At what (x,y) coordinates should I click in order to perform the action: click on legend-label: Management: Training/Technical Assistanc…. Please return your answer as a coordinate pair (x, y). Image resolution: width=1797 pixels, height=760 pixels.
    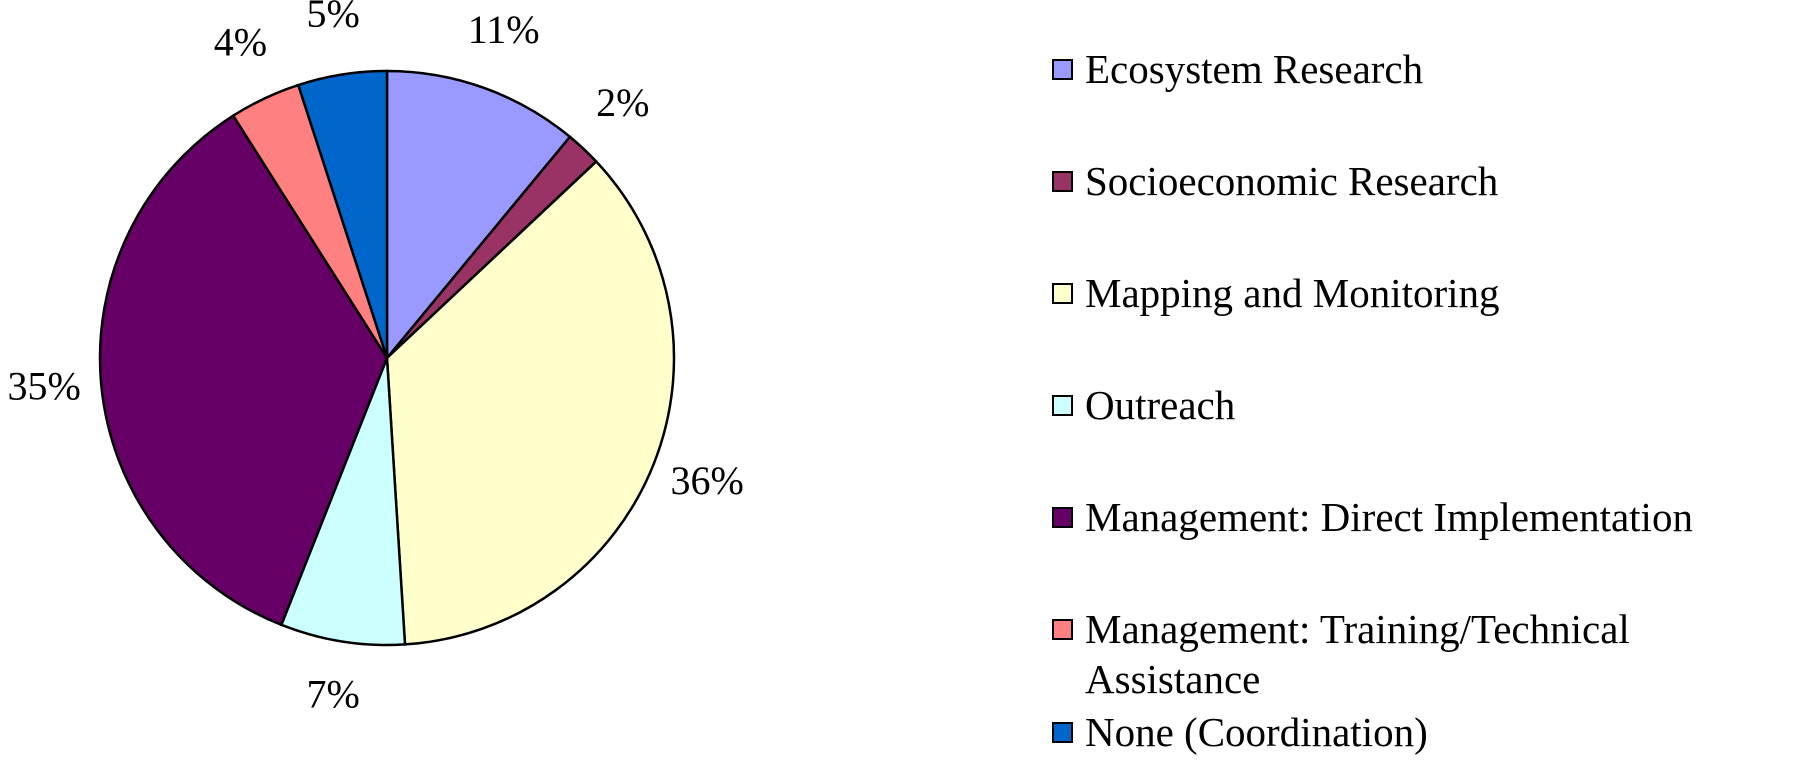
    Looking at the image, I should click on (1357, 654).